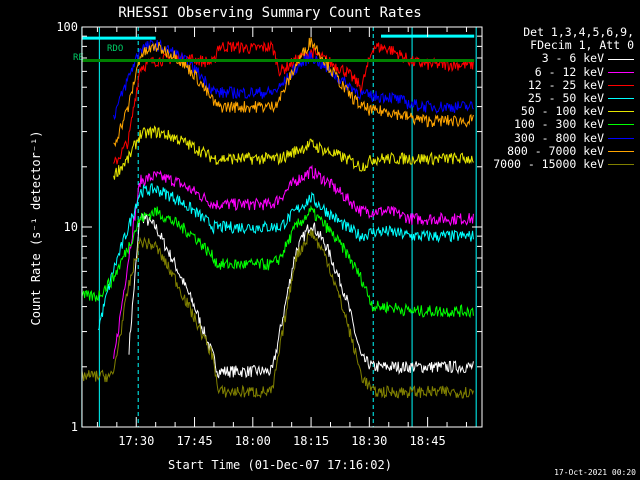 This screenshot has width=640, height=480. What do you see at coordinates (280, 465) in the screenshot?
I see `x-axis-label: Start Time (01-Dec-07 17:16:02)` at bounding box center [280, 465].